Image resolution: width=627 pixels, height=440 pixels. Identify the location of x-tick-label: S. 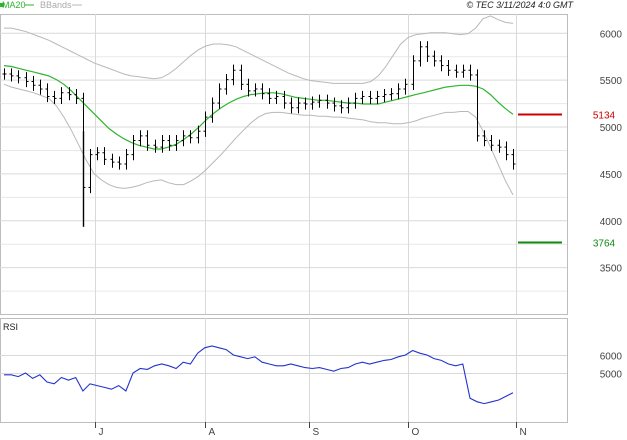
(316, 432).